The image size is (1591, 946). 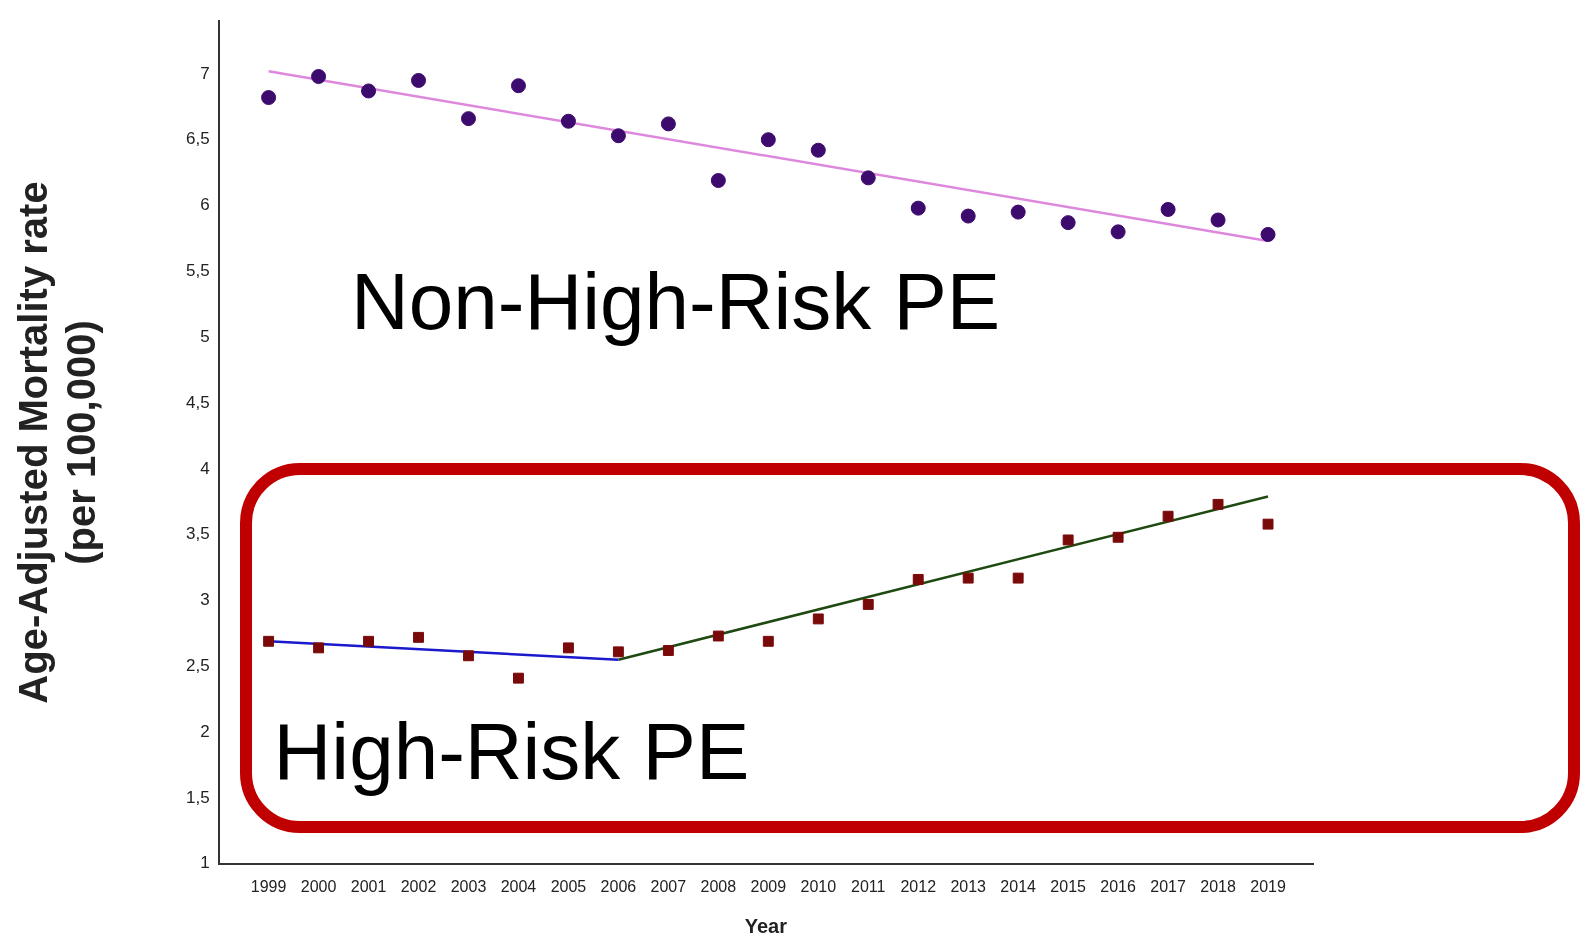 I want to click on x-tick-label: 2008, so click(x=718, y=886).